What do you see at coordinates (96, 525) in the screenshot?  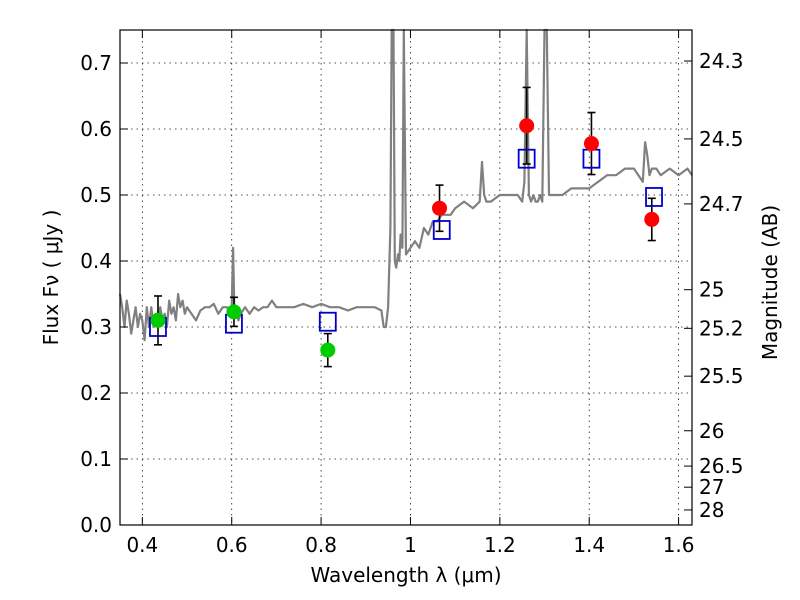 I see `y-tick-label: 0.0` at bounding box center [96, 525].